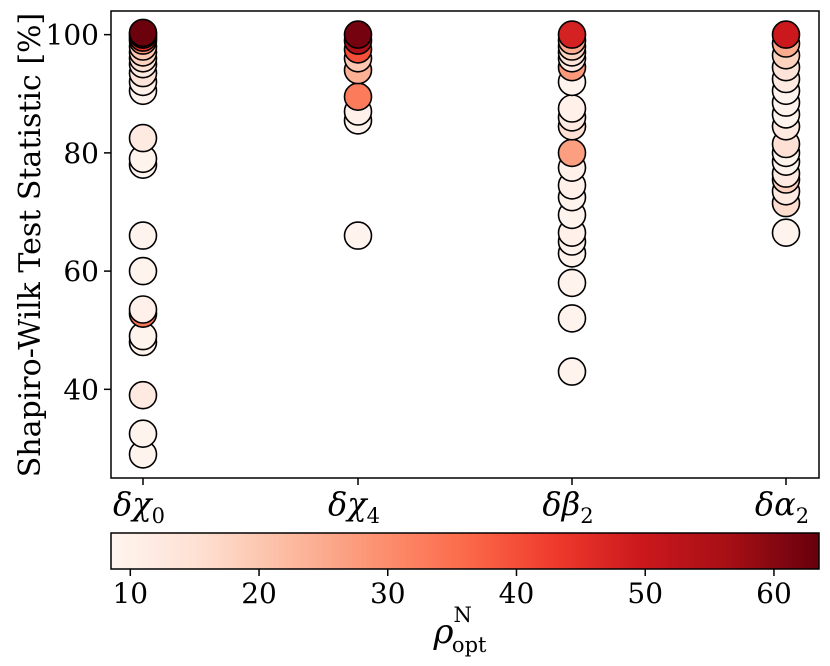  I want to click on x-tick-label: δα2, so click(782, 506).